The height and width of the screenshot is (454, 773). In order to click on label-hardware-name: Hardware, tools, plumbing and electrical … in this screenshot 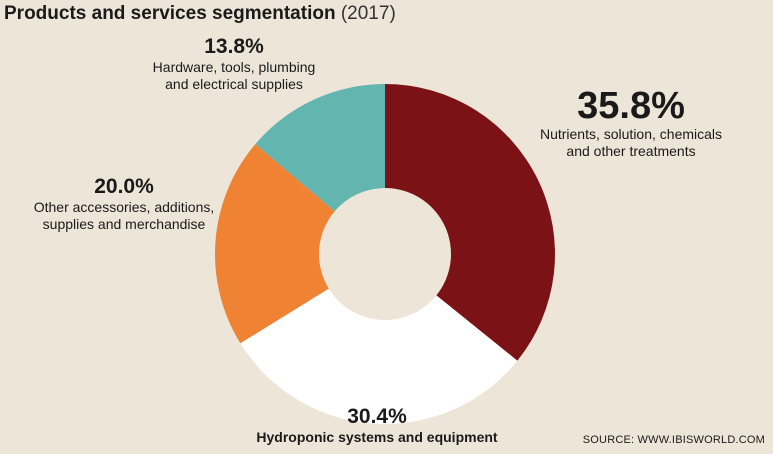, I will do `click(234, 75)`.